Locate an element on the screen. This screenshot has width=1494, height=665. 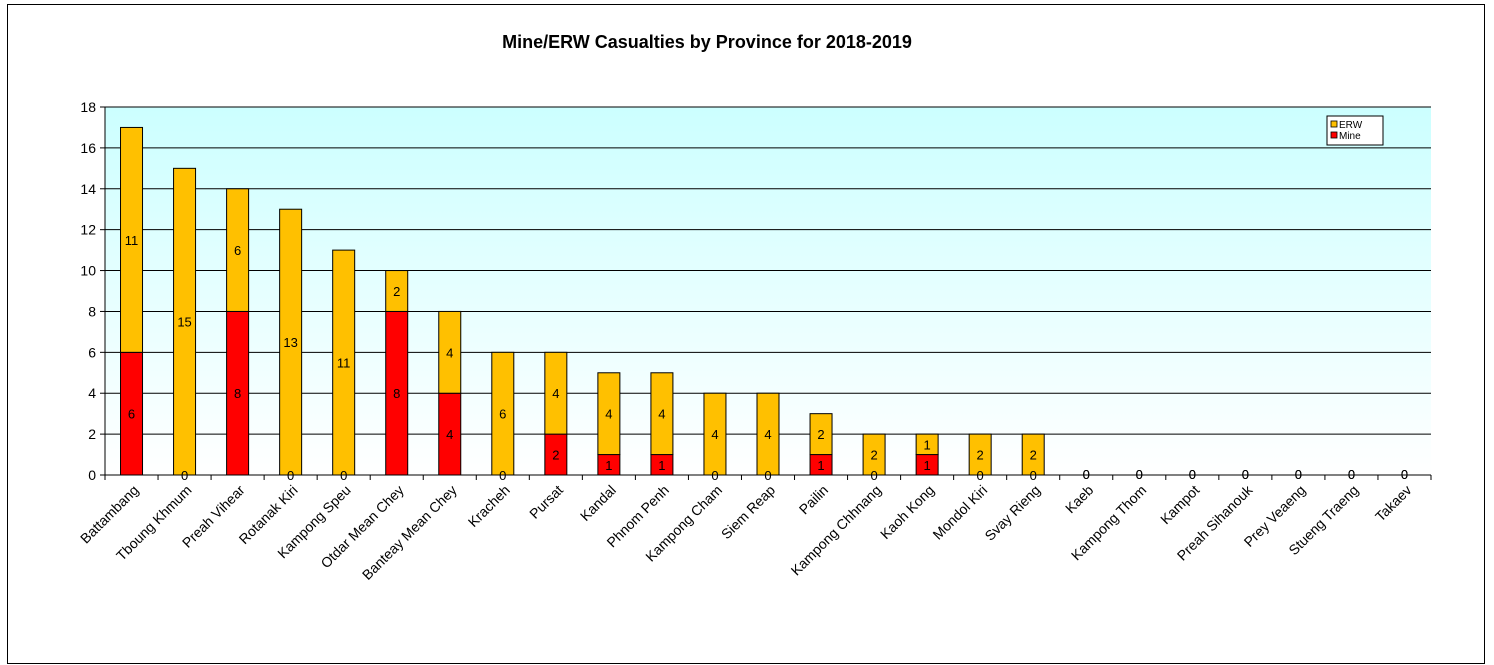
x-tick-label: Takaev is located at coordinates (1393, 503).